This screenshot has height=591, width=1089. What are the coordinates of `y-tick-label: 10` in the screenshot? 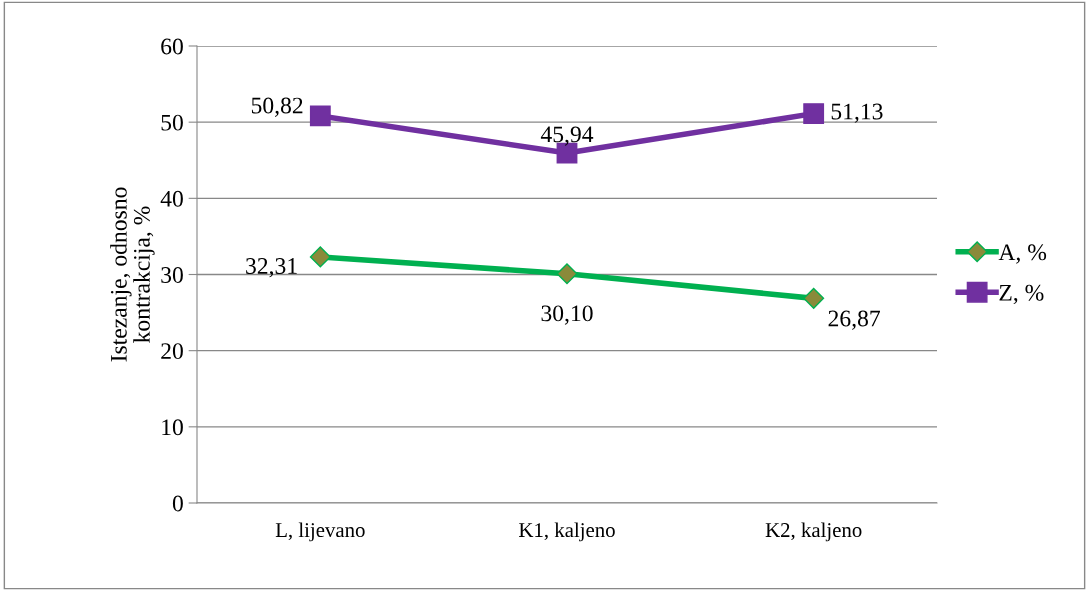 It's located at (172, 427).